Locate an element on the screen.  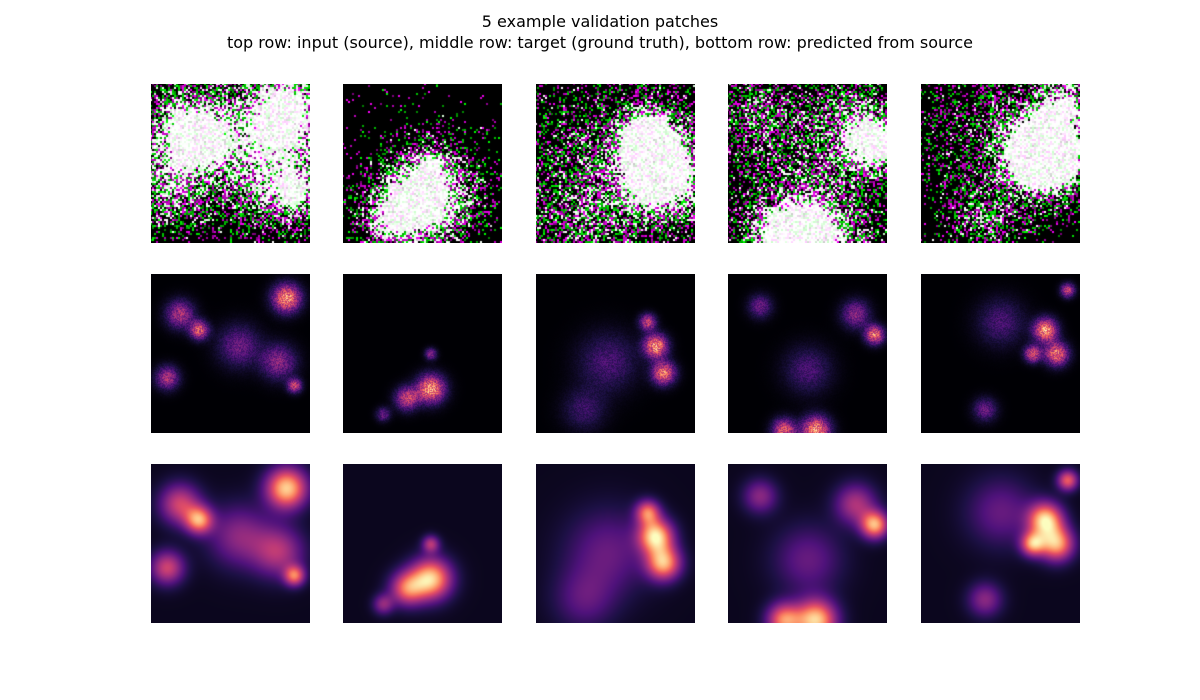
figure-title-line1: 5 example validation patches is located at coordinates (600, 21).